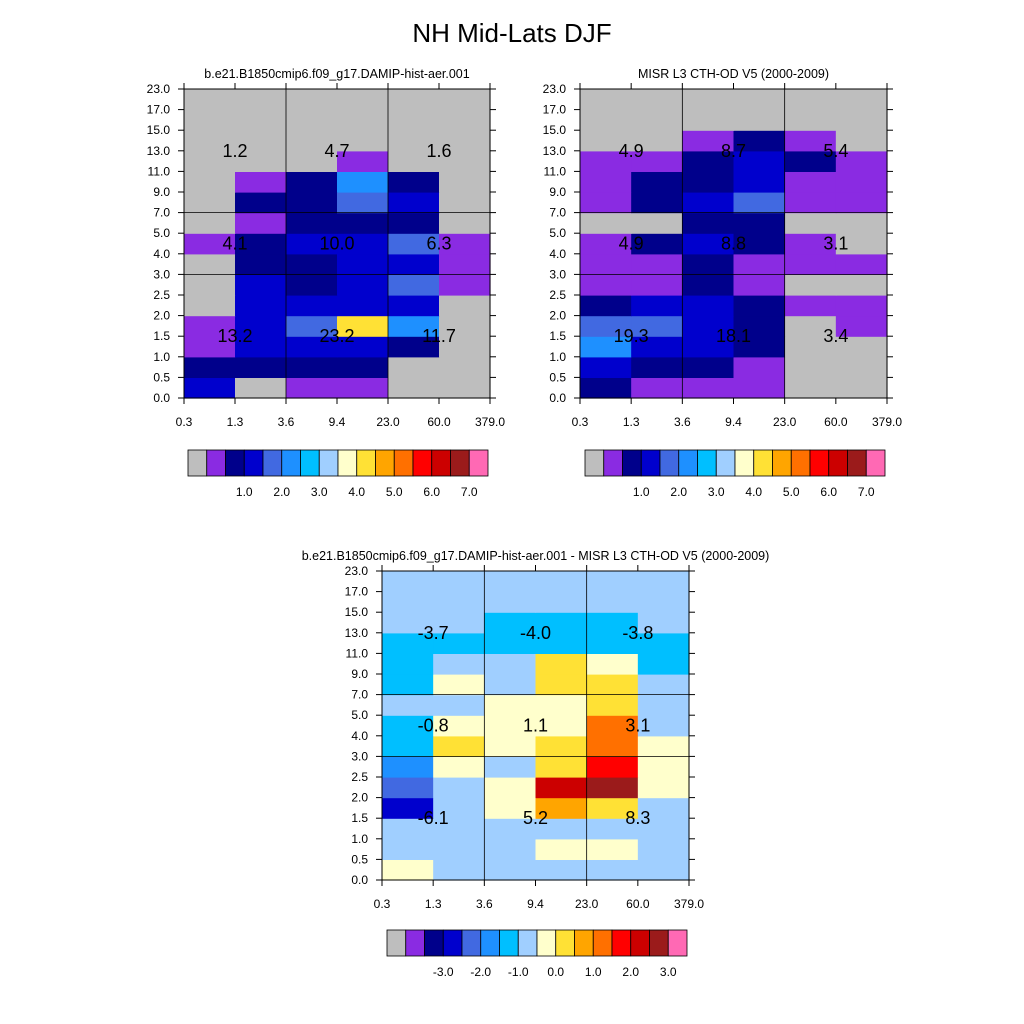  I want to click on y-tick-label: 13.0, so click(159, 151).